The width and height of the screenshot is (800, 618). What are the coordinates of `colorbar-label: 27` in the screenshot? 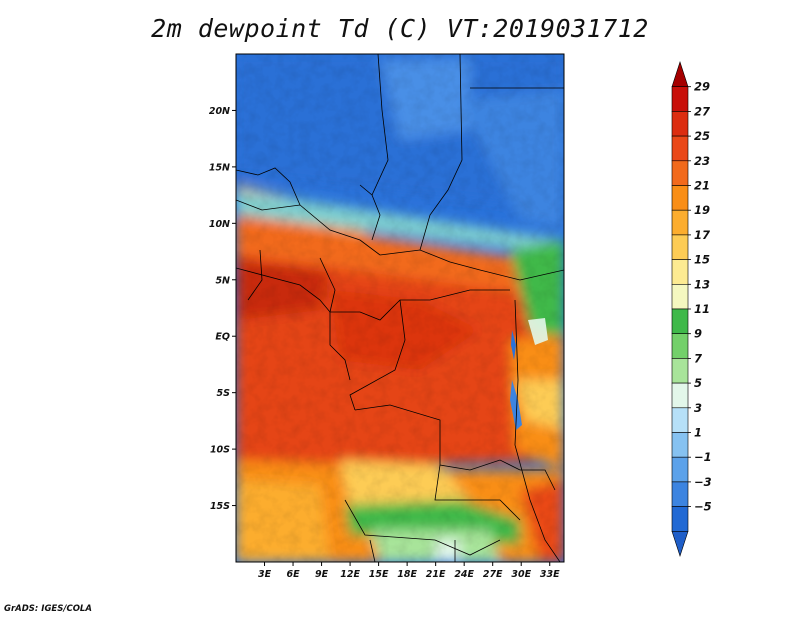 It's located at (702, 111).